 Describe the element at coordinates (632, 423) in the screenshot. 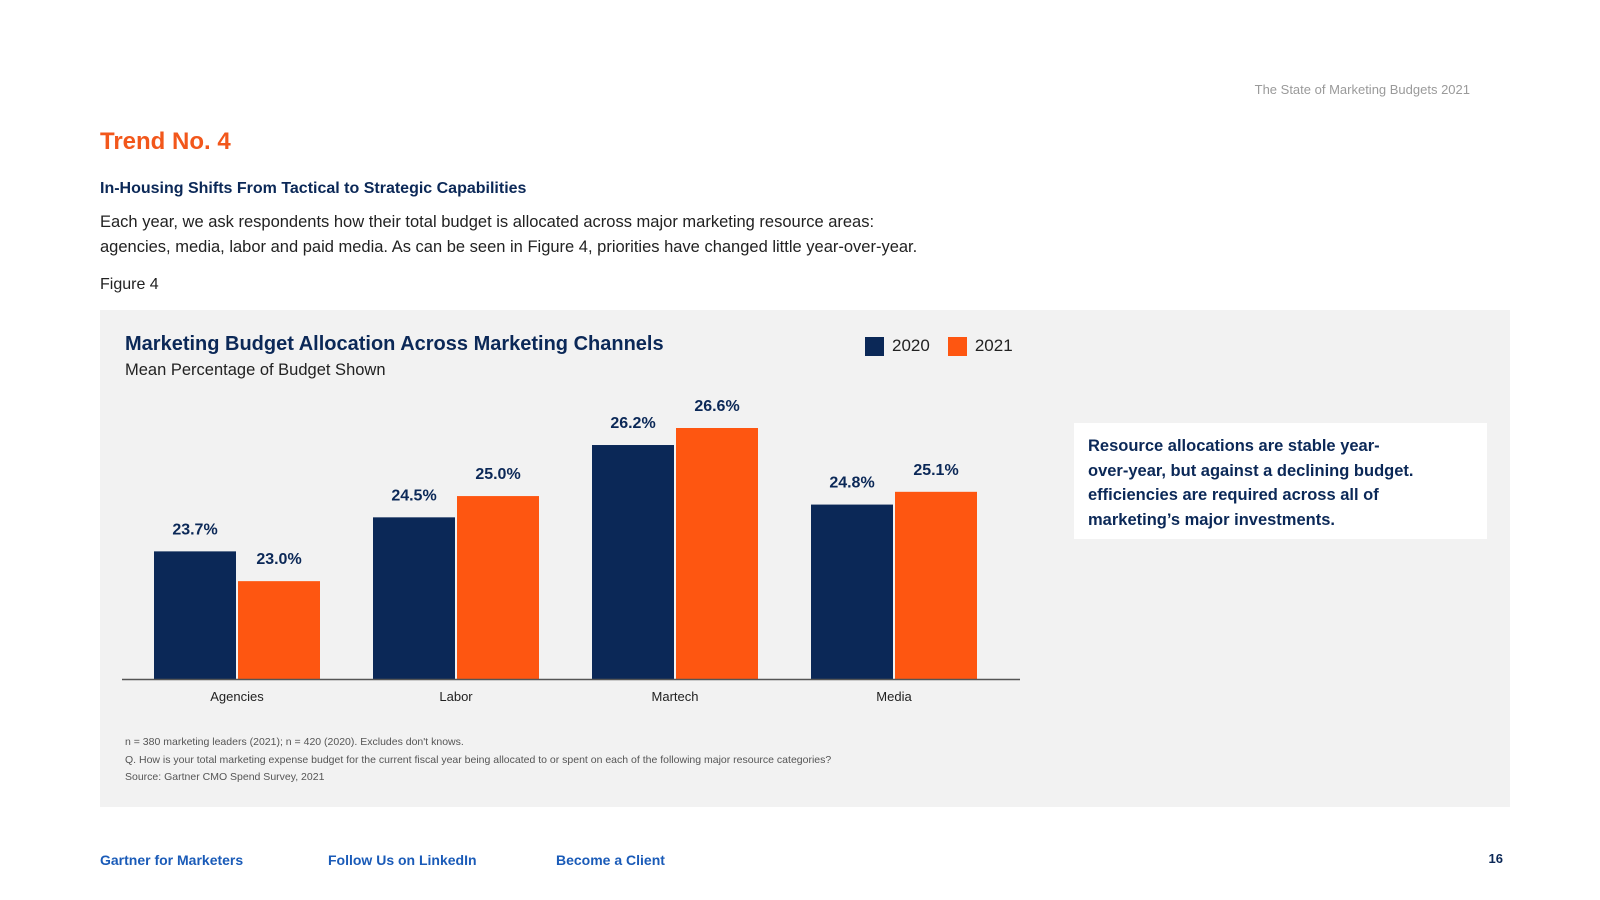

I see `data-label-martech-2020: 26.2%` at that location.